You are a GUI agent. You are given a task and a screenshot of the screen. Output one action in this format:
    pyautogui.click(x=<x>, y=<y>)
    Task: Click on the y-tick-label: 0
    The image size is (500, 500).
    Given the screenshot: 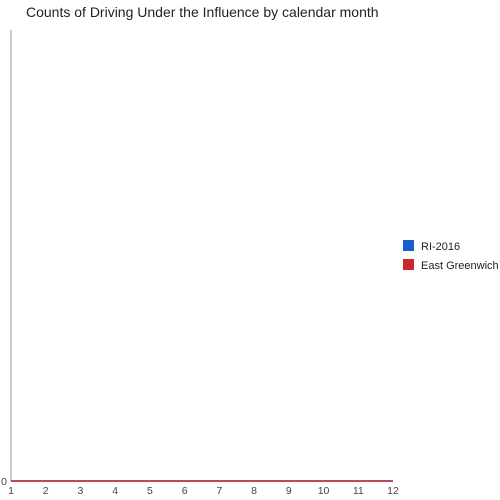 What is the action you would take?
    pyautogui.click(x=4, y=482)
    